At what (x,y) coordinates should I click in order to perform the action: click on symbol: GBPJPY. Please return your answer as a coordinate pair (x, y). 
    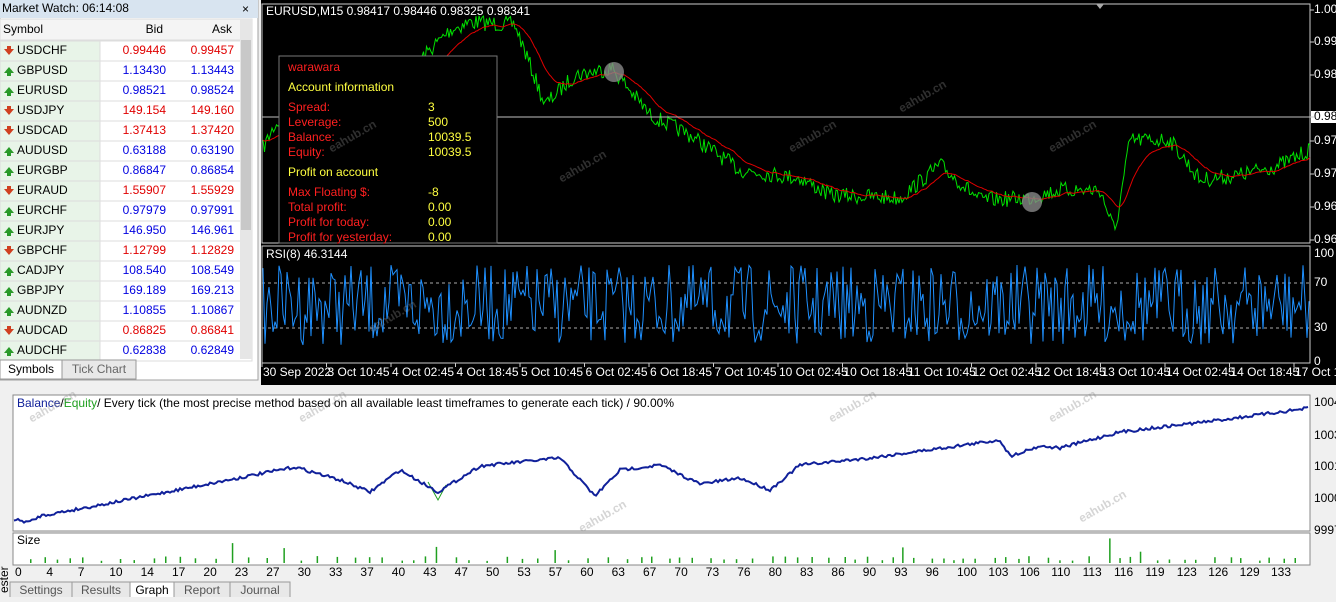
    Looking at the image, I should click on (40, 290).